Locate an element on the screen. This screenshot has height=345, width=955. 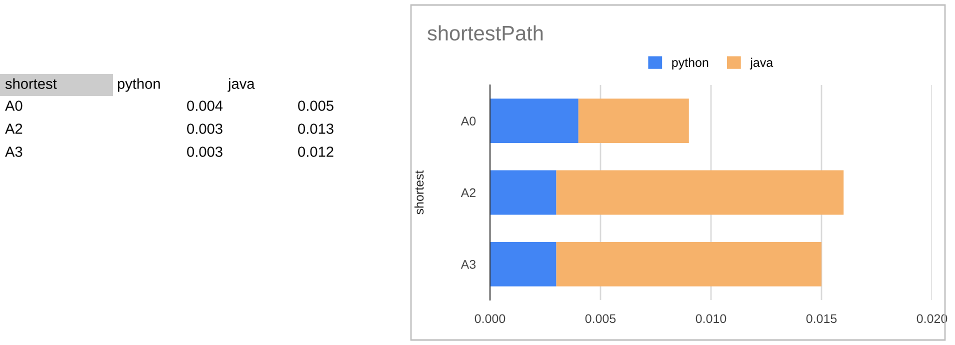
text: java is located at coordinates (241, 85).